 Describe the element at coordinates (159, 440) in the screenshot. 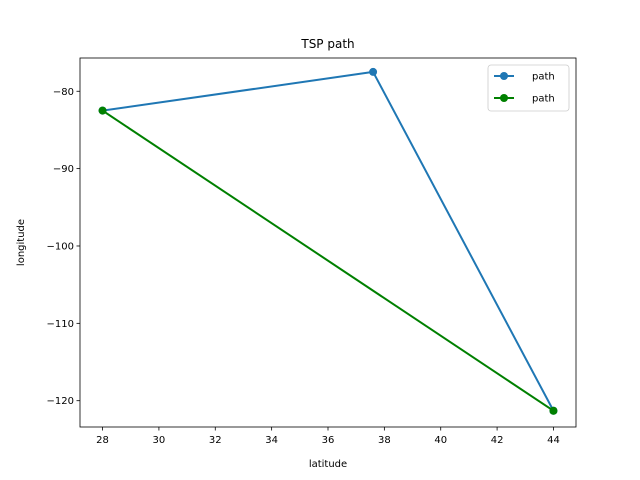

I see `x-tick-label: 30` at that location.